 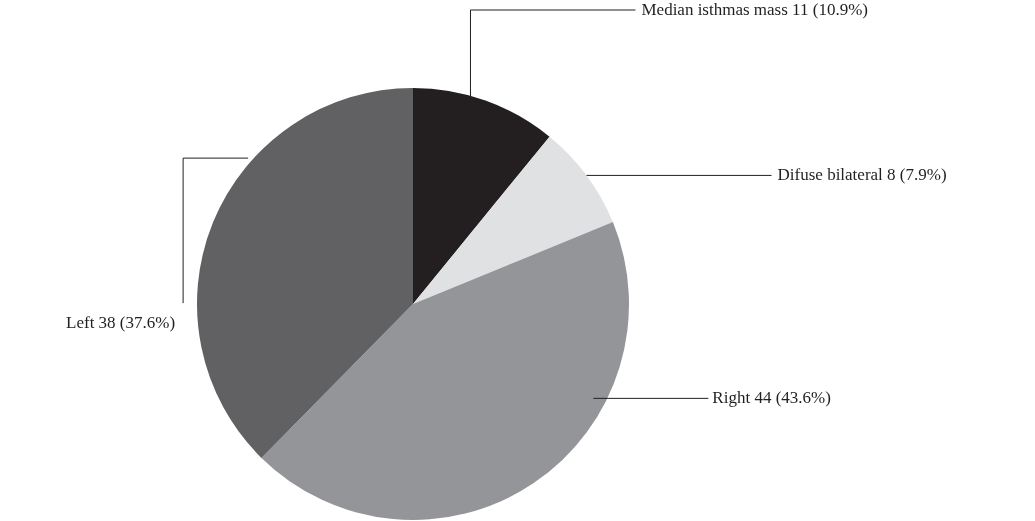 What do you see at coordinates (754, 9) in the screenshot?
I see `slice-label: Median isthmas mass 11 (10.9%)` at bounding box center [754, 9].